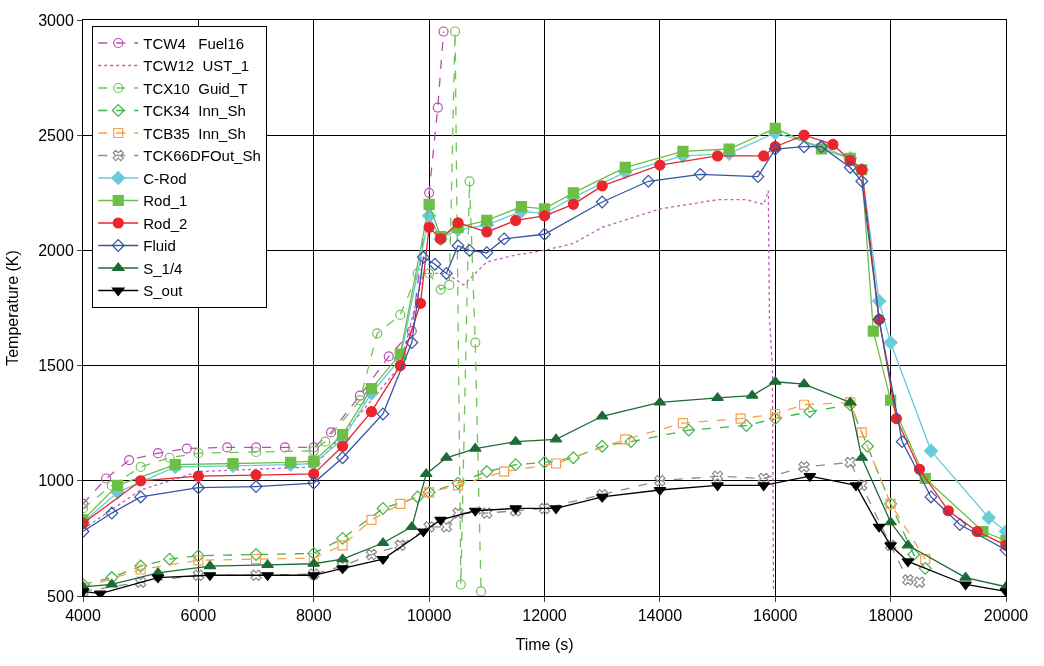 The height and width of the screenshot is (666, 1044). I want to click on x-tick-label: 12000, so click(544, 616).